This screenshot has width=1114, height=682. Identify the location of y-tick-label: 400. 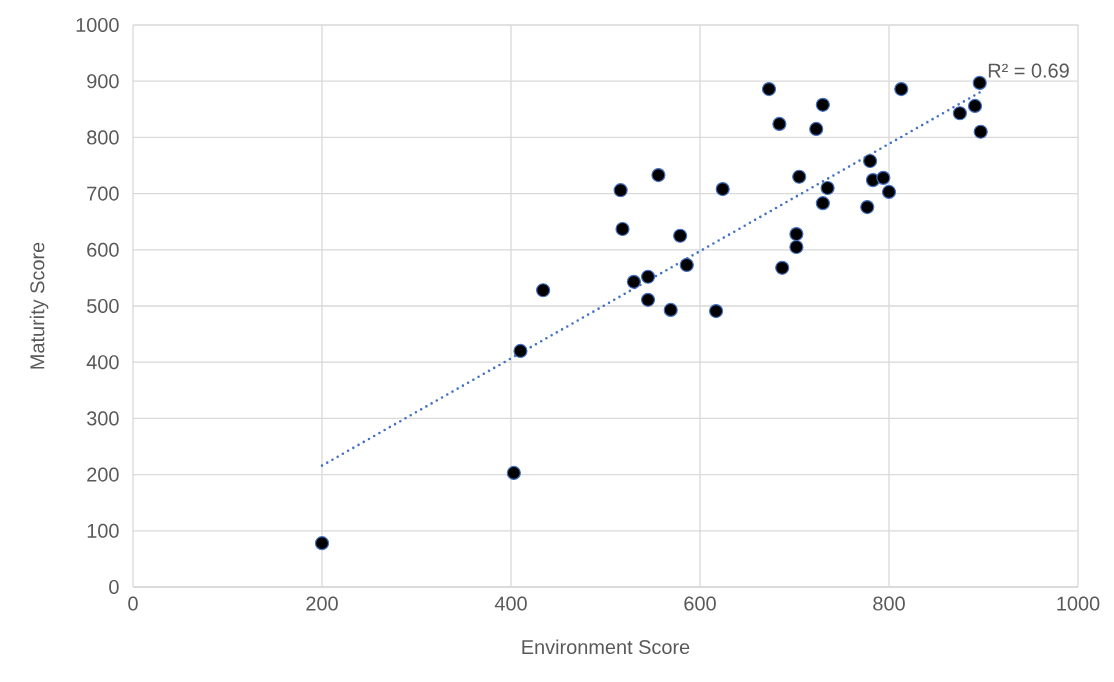
(102, 362).